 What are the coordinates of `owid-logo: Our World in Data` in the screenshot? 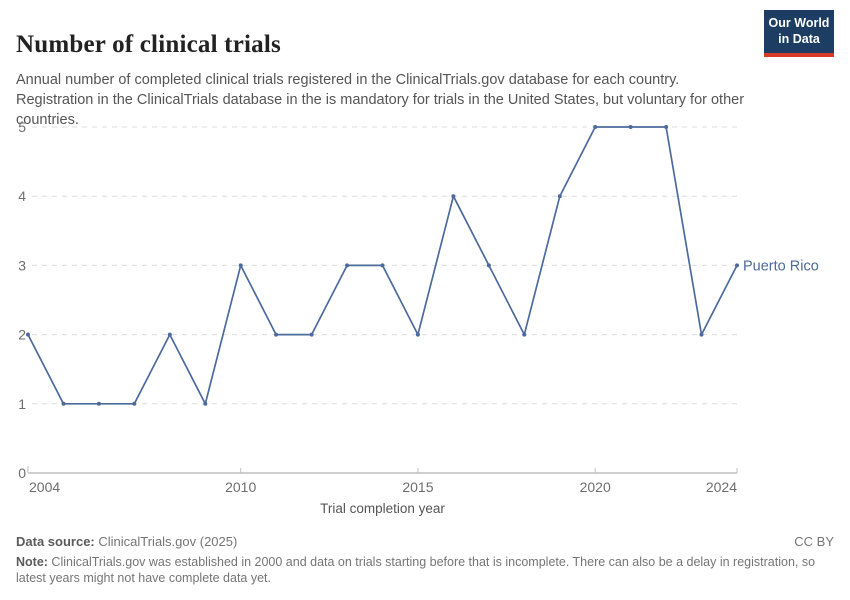 It's located at (799, 33).